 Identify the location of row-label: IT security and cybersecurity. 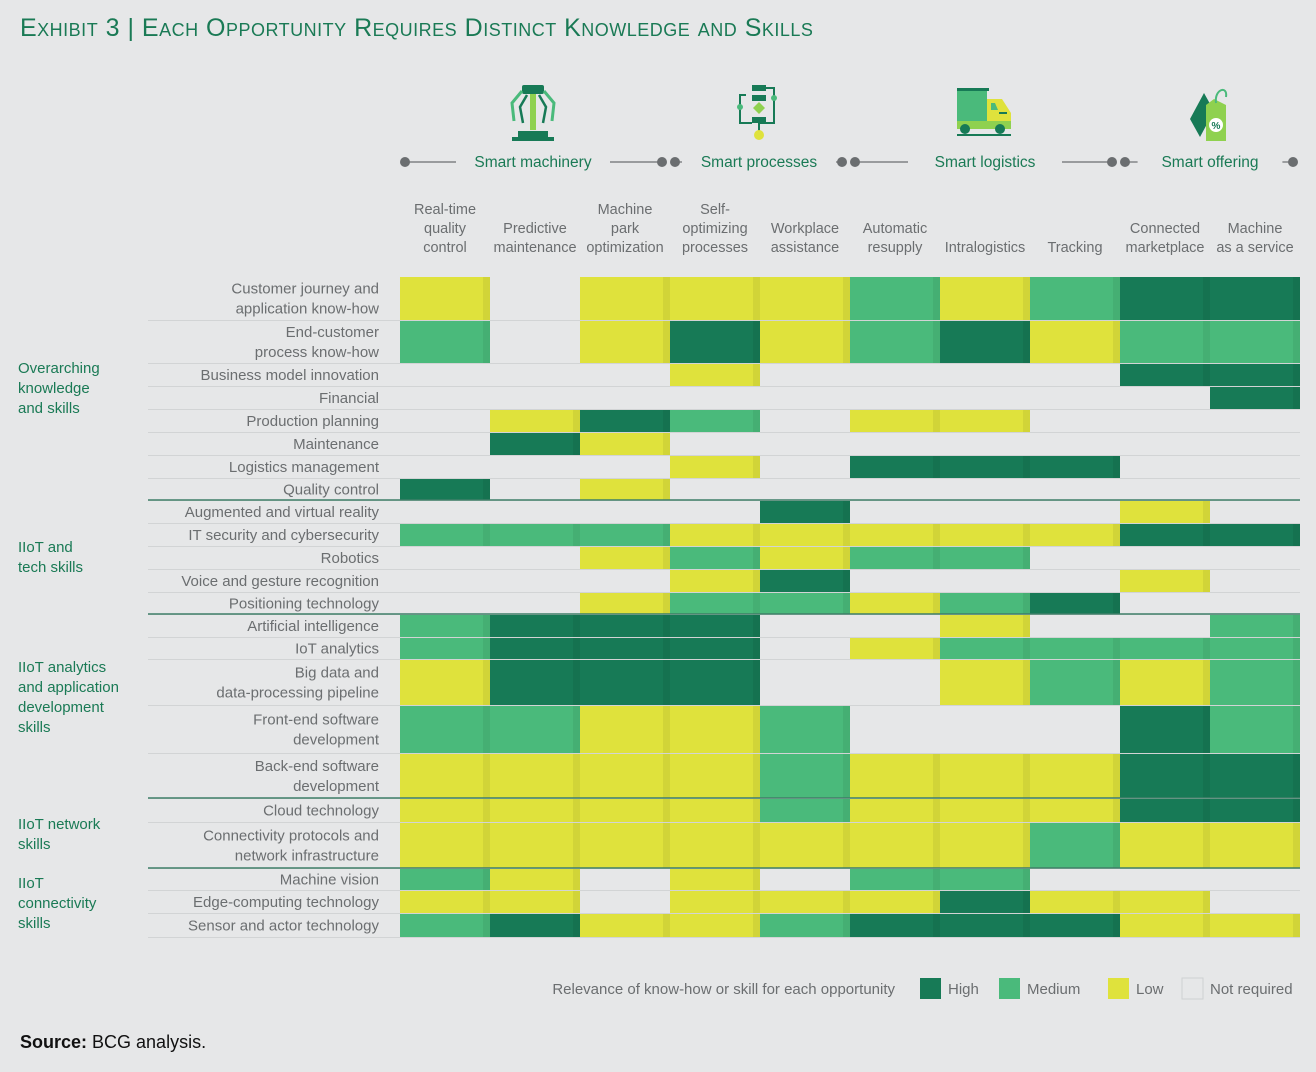
(283, 535).